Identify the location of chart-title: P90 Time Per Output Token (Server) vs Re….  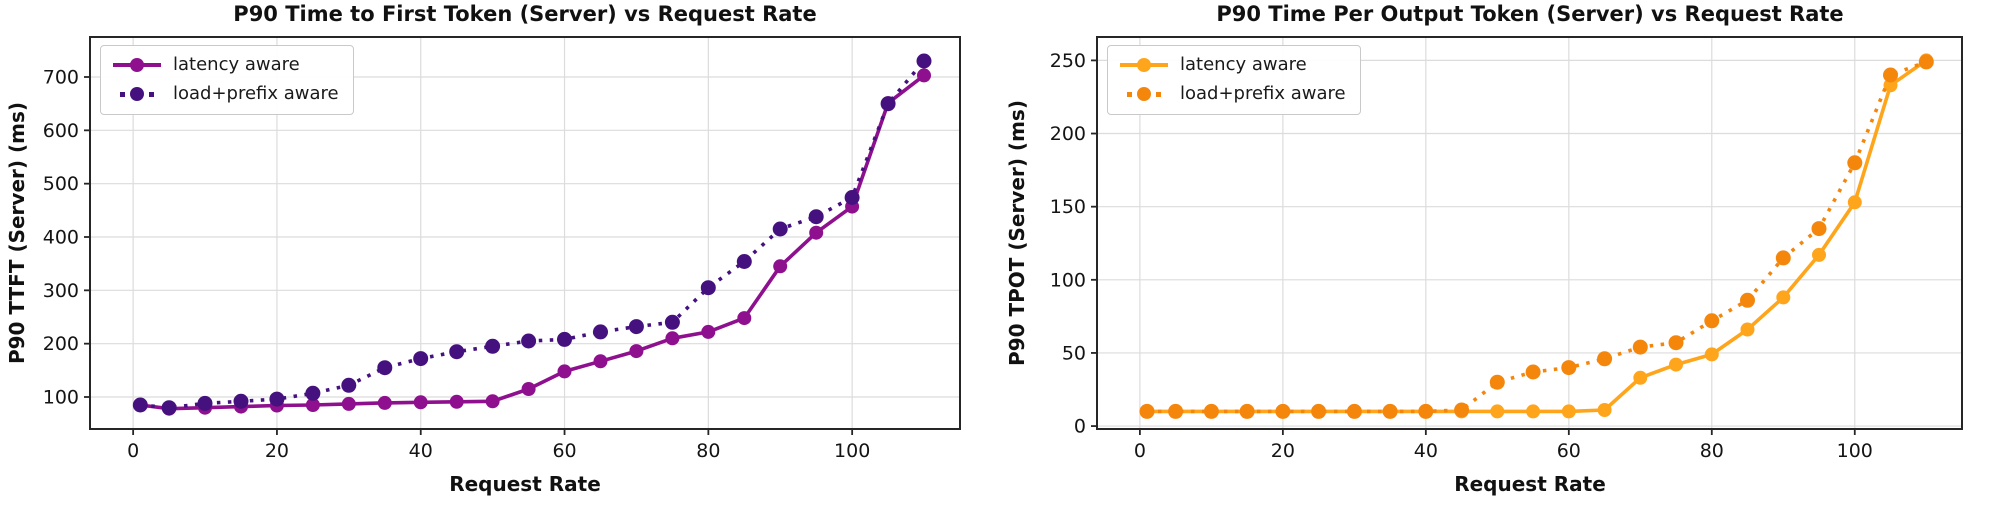
(1530, 14).